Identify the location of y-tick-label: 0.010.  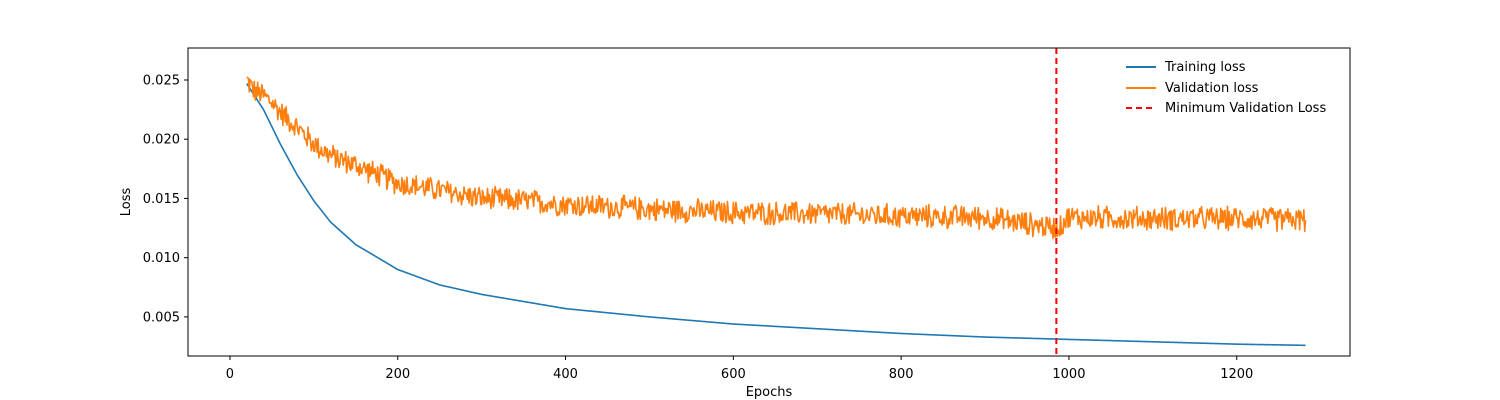
(161, 258).